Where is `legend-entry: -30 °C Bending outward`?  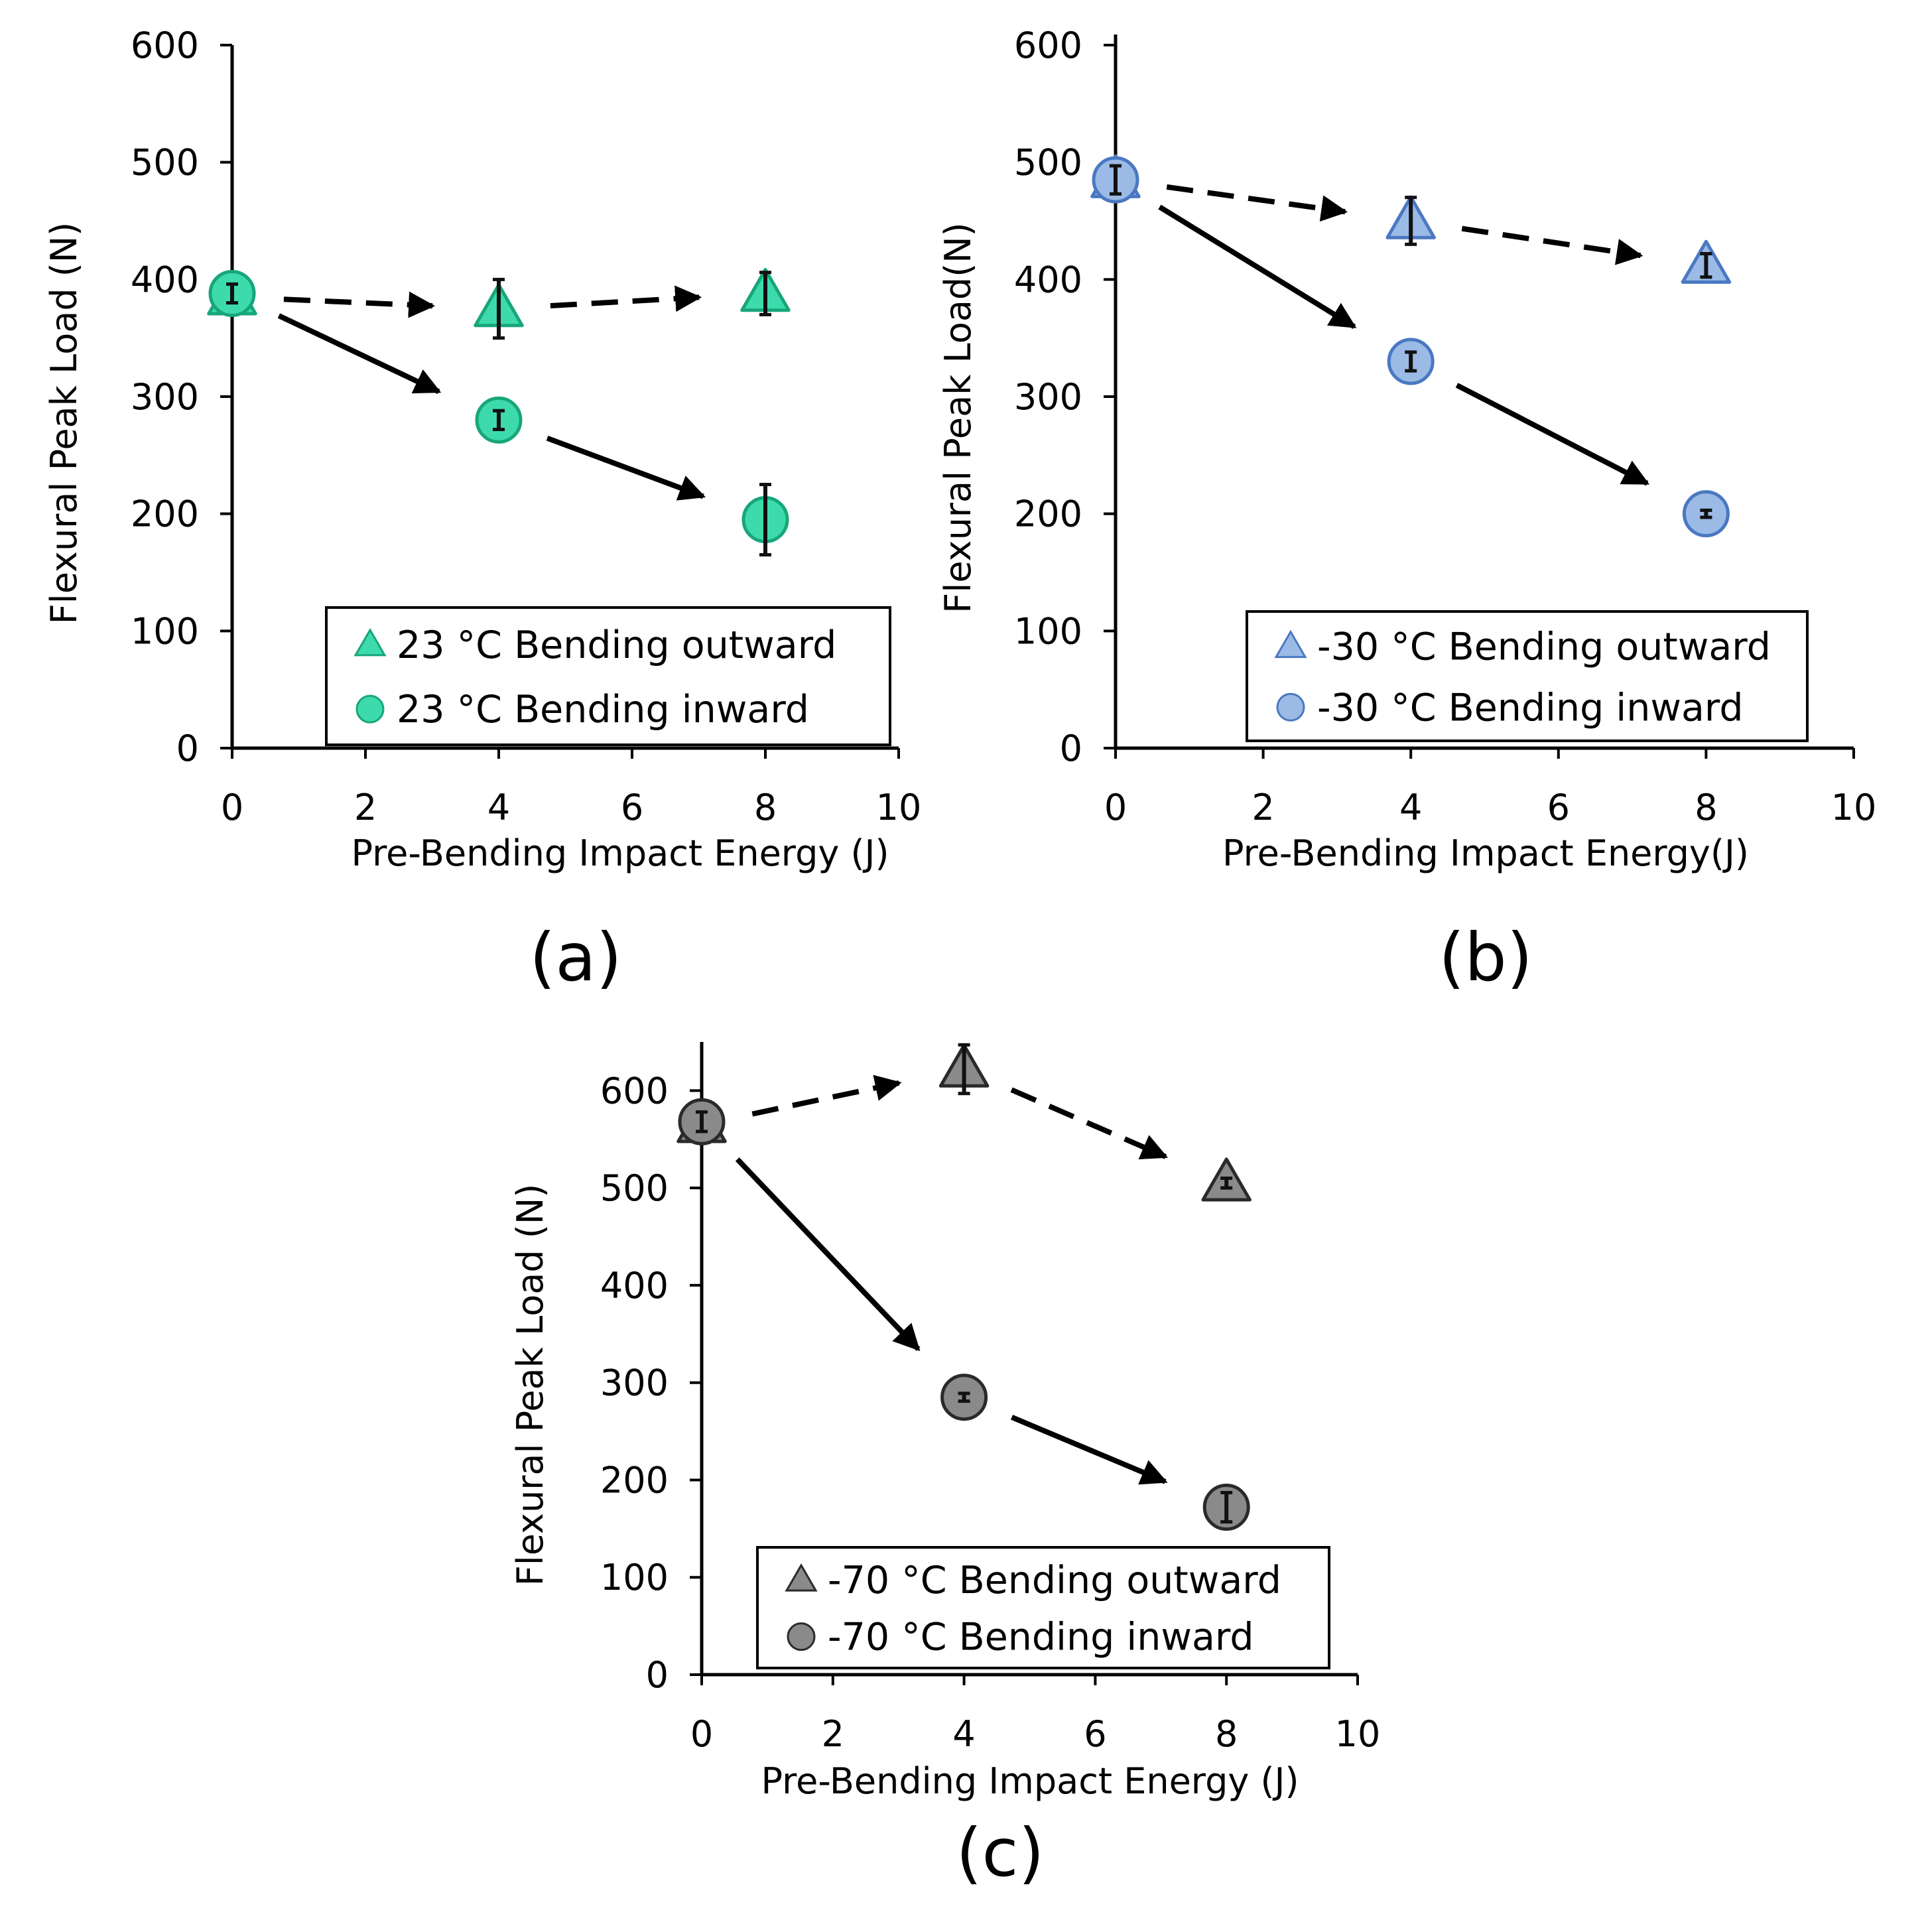
legend-entry: -30 °C Bending outward is located at coordinates (1544, 647).